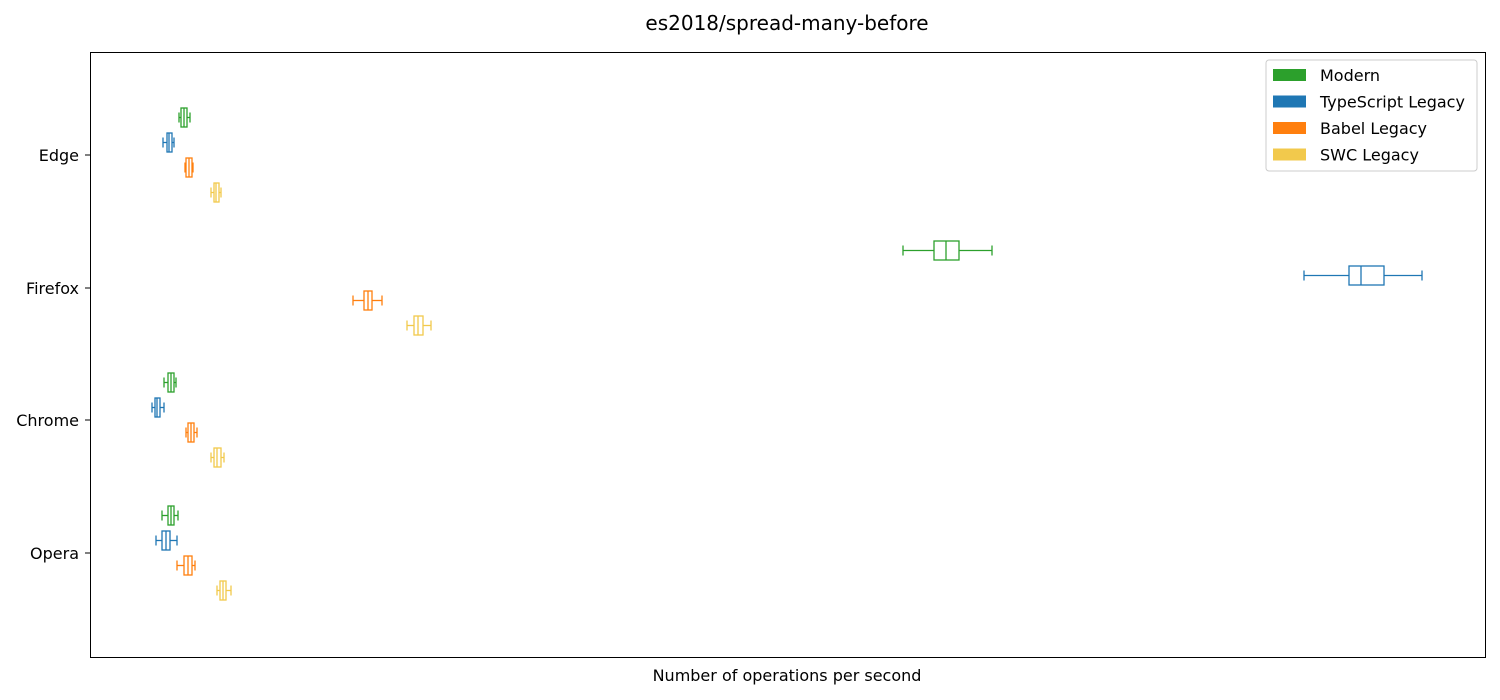 The image size is (1500, 700). What do you see at coordinates (189, 167) in the screenshot?
I see `box-babel-legacy-edge` at bounding box center [189, 167].